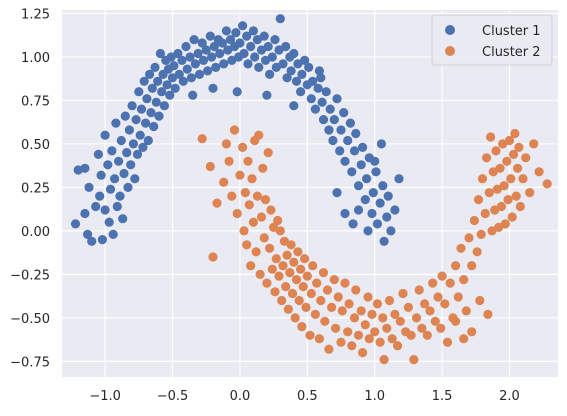 The image size is (567, 416). What do you see at coordinates (105, 396) in the screenshot?
I see `x-tick-label: −1.0` at bounding box center [105, 396].